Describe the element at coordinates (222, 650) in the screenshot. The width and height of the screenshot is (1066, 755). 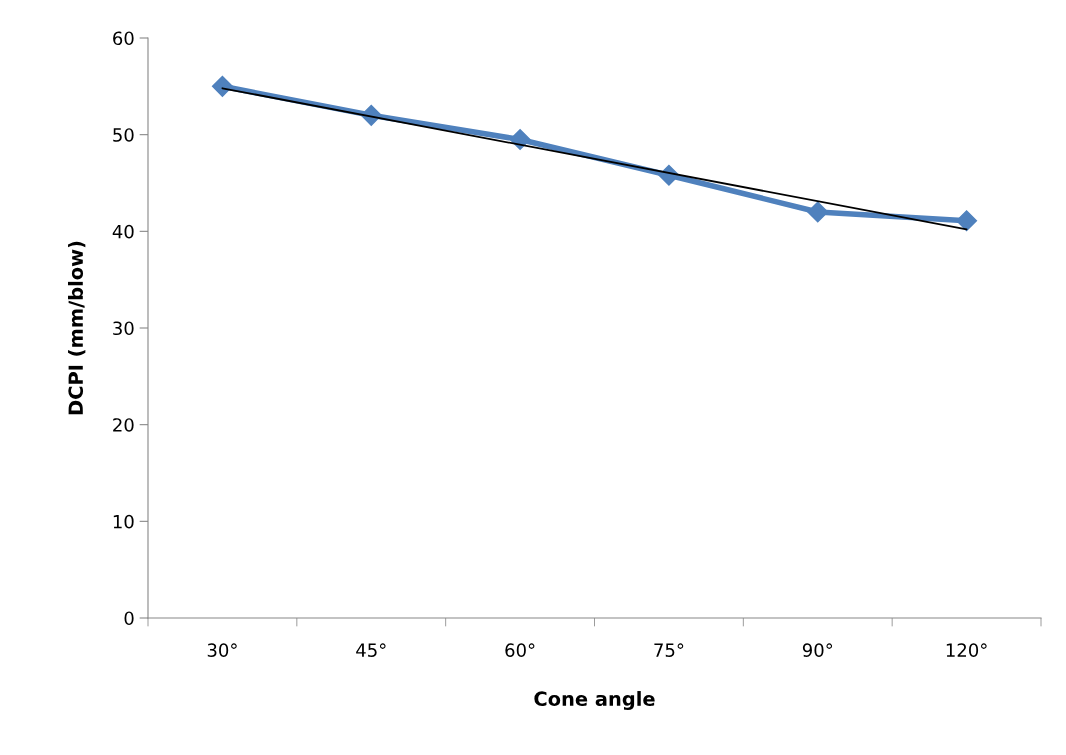
I see `x-tick-label: 30°` at that location.